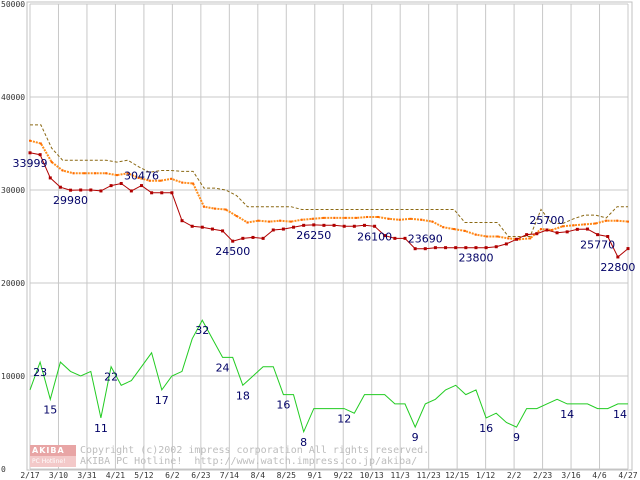 The width and height of the screenshot is (640, 480). What do you see at coordinates (486, 428) in the screenshot?
I see `shop-count-data-label: 16` at bounding box center [486, 428].